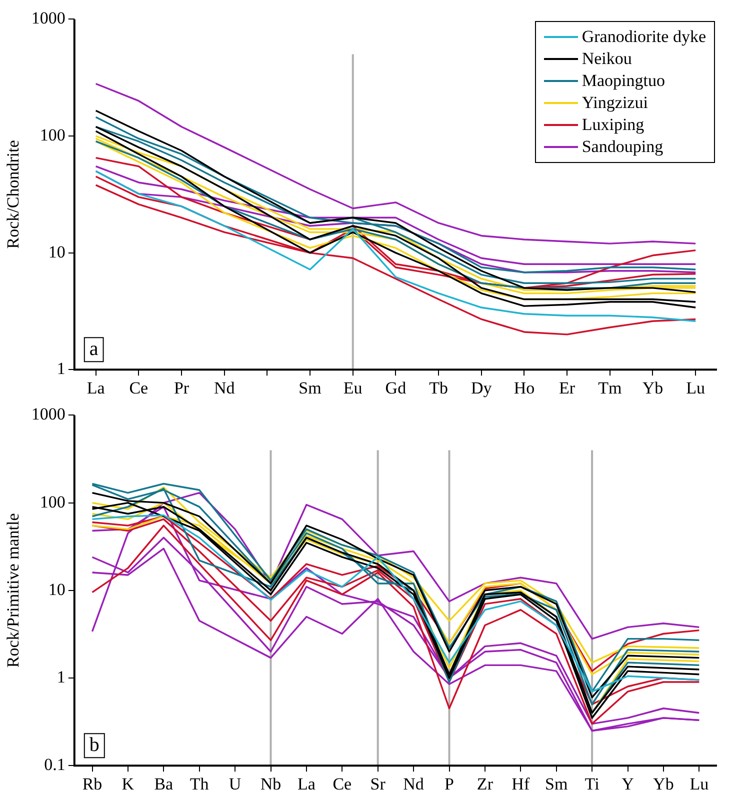  I want to click on x-tick-label: Nb, so click(271, 784).